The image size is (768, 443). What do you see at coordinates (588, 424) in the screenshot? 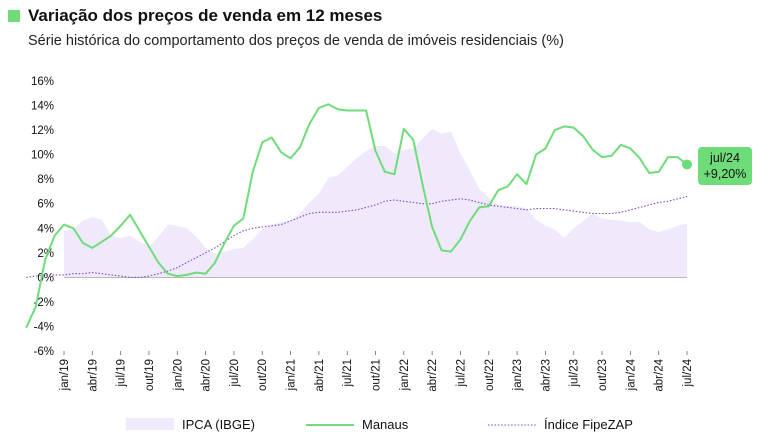
I see `legend-fipezap-label: Índice FipeZAP` at bounding box center [588, 424].